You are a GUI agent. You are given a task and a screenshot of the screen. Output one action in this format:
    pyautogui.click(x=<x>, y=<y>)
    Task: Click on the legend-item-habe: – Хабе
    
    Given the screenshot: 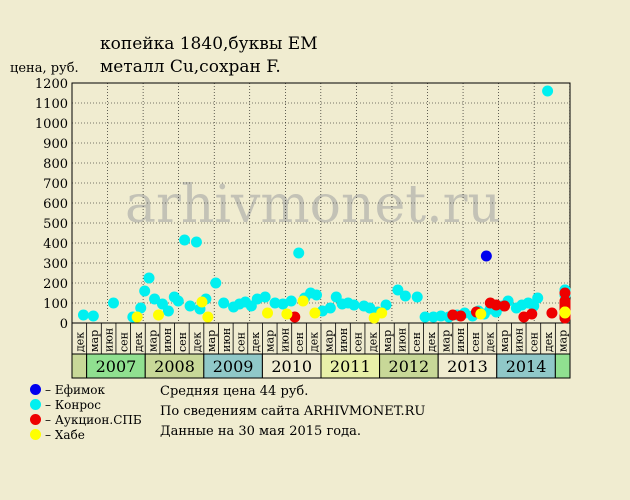 What is the action you would take?
    pyautogui.click(x=86, y=435)
    